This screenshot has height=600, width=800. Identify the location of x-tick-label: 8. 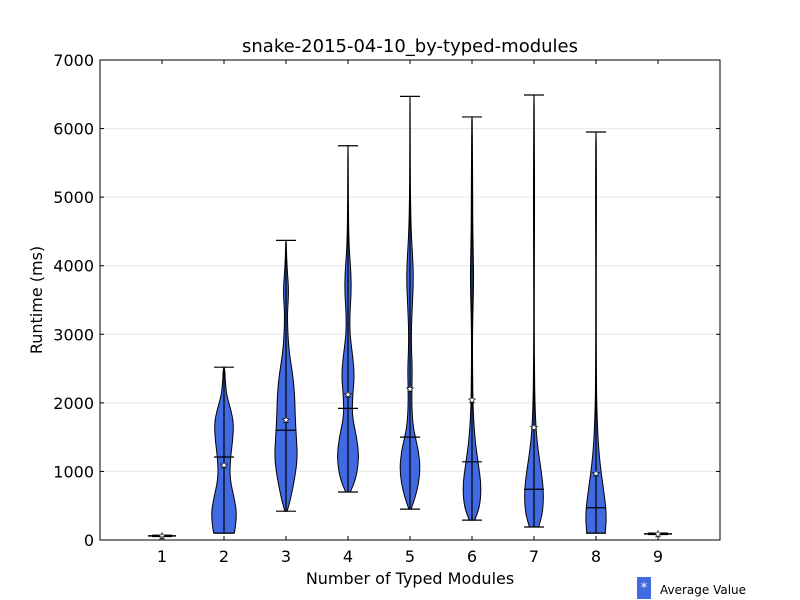
(596, 556).